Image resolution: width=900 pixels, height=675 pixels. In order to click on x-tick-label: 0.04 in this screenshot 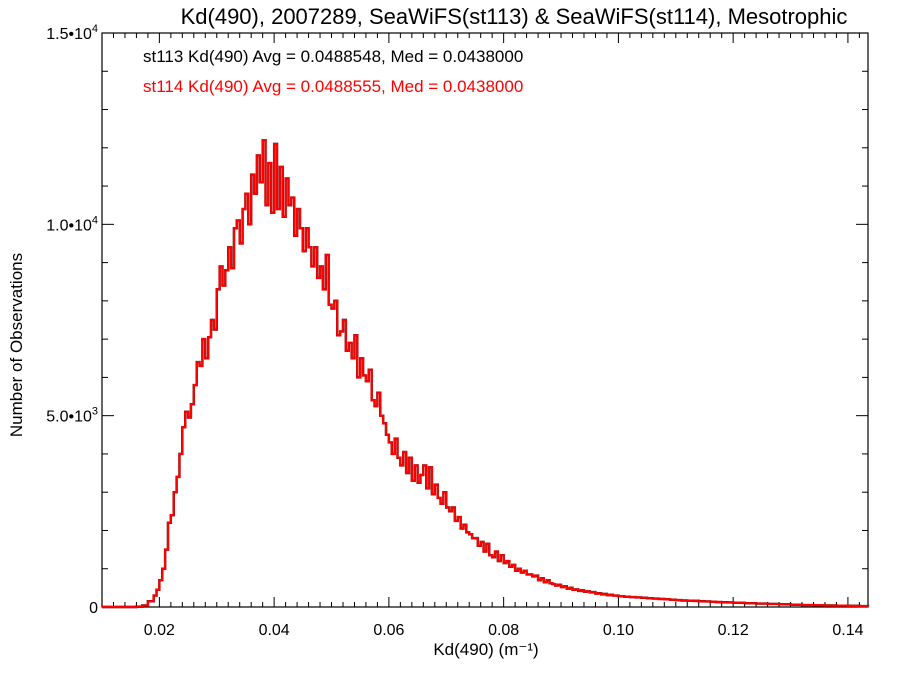, I will do `click(274, 630)`.